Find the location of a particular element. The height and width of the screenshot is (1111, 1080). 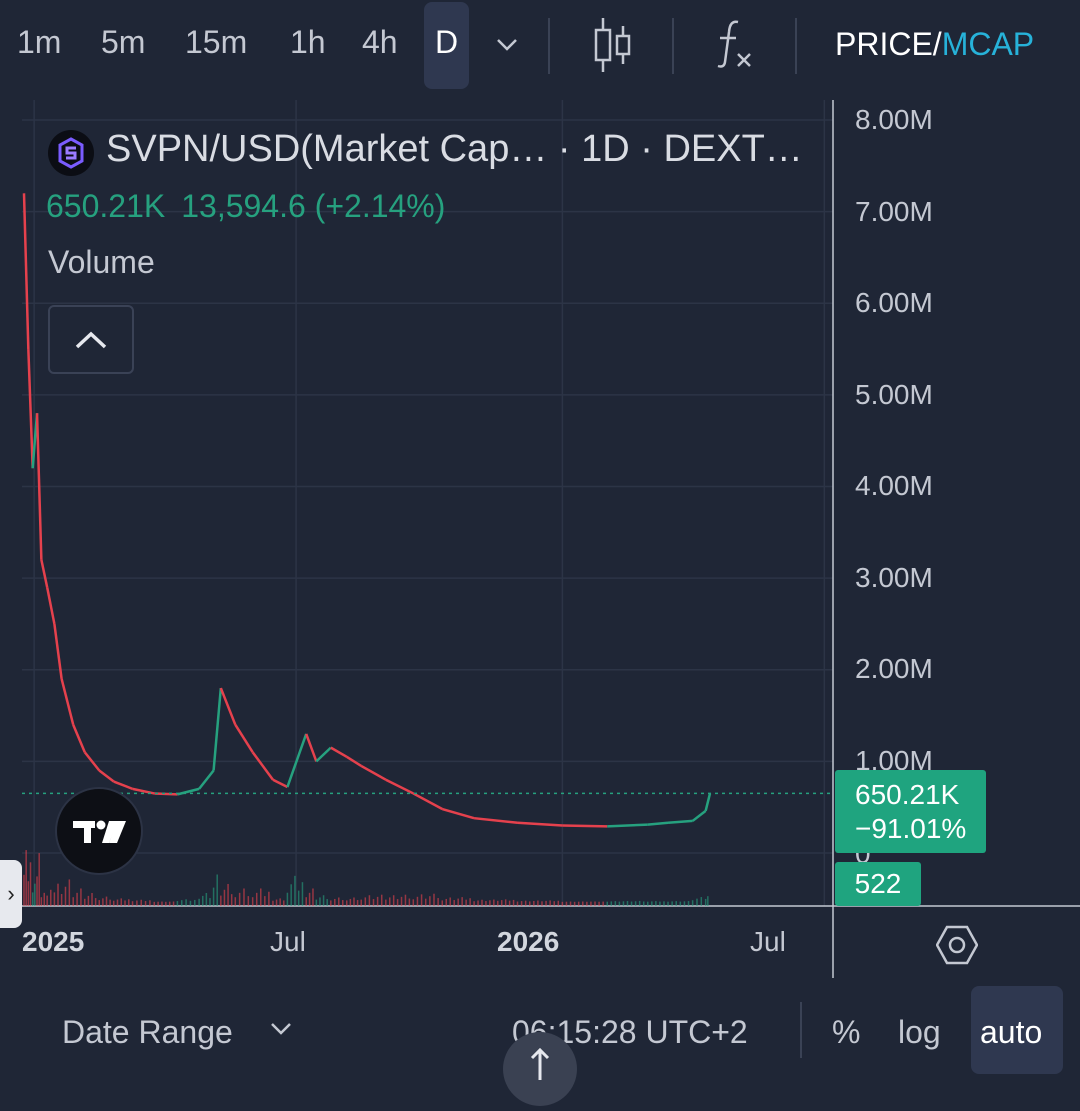

token-logo is located at coordinates (71, 153).